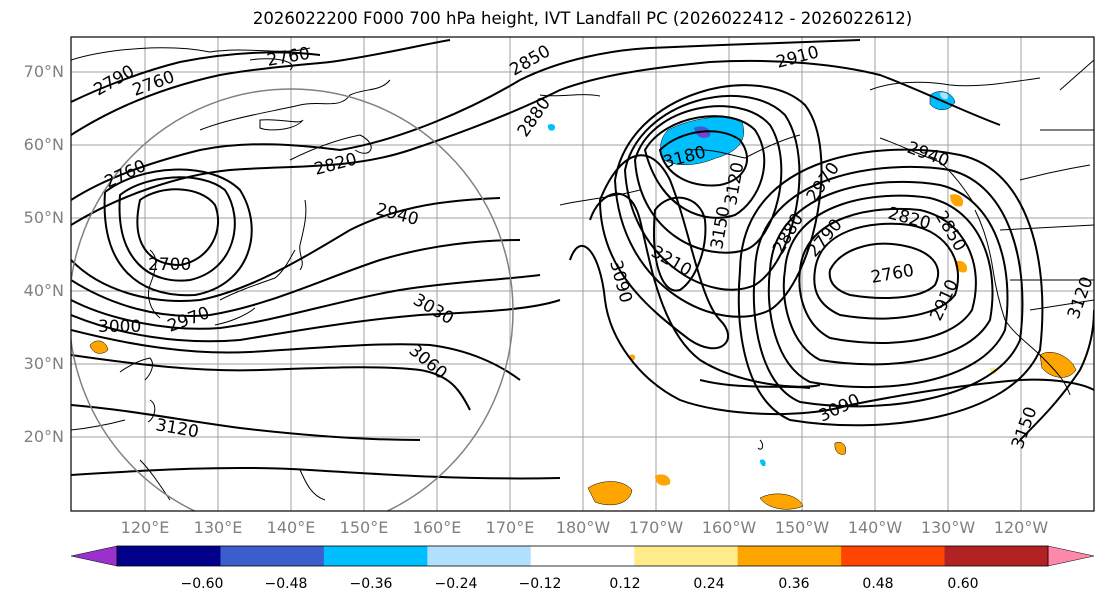 This screenshot has width=1105, height=608. Describe the element at coordinates (43, 290) in the screenshot. I see `lat-label-40n: 40°N` at that location.